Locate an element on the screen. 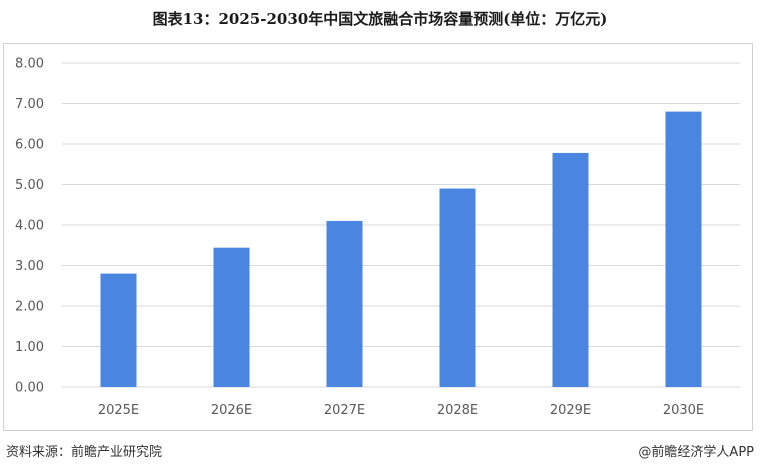 This screenshot has width=760, height=473. bar-2029E is located at coordinates (570, 269).